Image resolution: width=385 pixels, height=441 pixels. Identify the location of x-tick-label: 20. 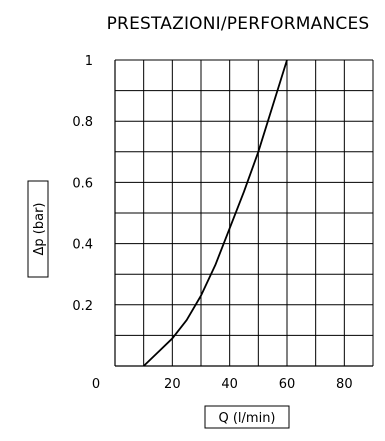
(172, 384).